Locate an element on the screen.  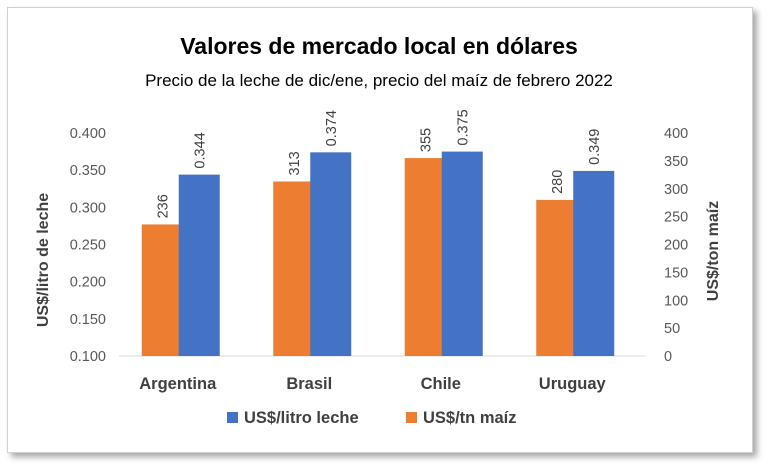
y2-tick-label: 300 is located at coordinates (676, 190).